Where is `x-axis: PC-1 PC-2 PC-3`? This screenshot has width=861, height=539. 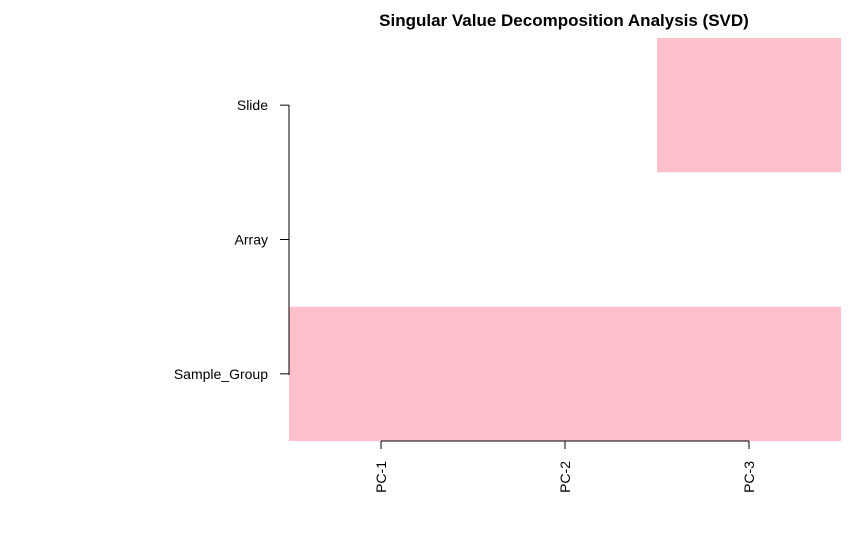
x-axis: PC-1 PC-2 PC-3 is located at coordinates (565, 466).